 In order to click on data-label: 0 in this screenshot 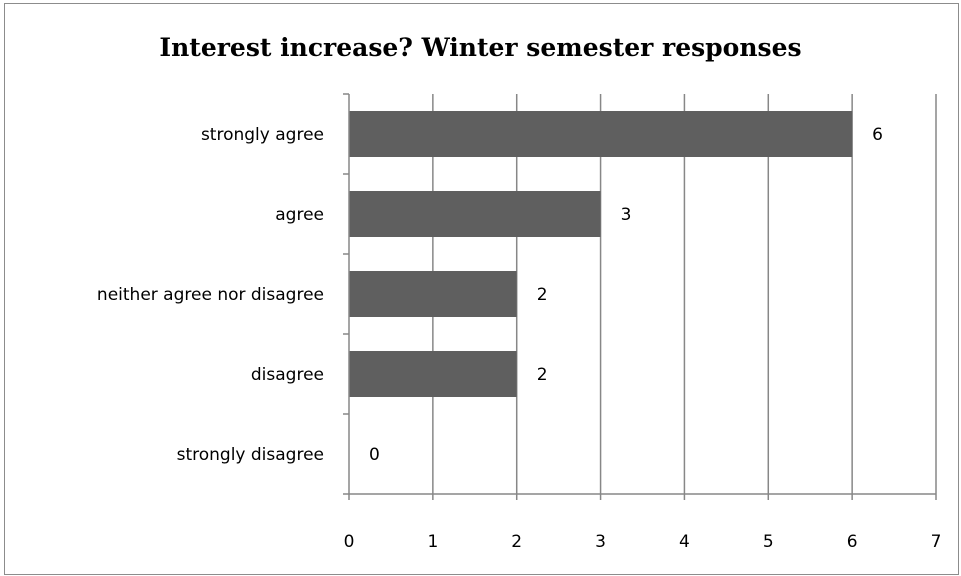, I will do `click(374, 455)`.